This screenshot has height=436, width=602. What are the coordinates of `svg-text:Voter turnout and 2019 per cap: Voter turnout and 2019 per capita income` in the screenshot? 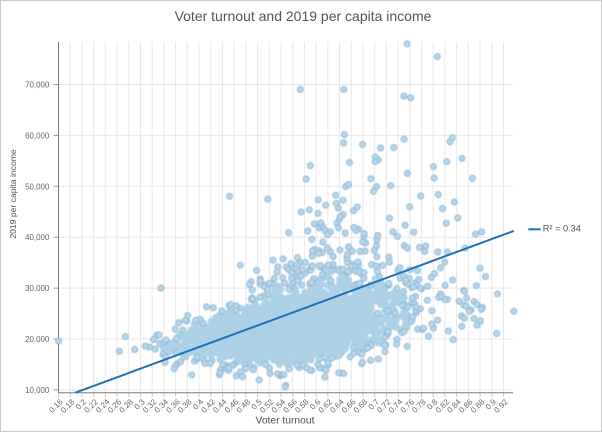 It's located at (303, 16).